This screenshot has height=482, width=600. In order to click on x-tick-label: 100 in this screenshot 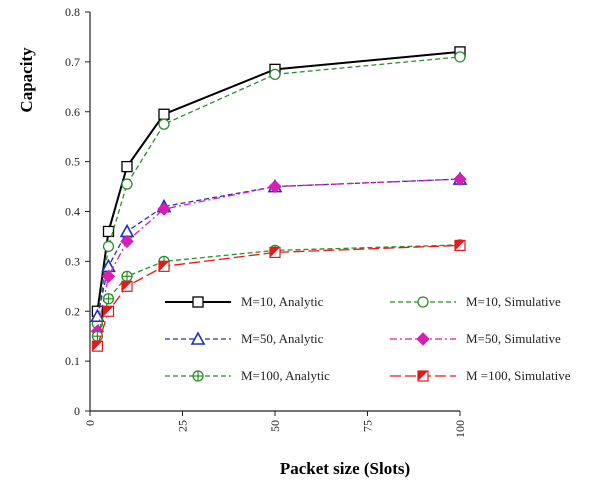, I will do `click(460, 429)`.